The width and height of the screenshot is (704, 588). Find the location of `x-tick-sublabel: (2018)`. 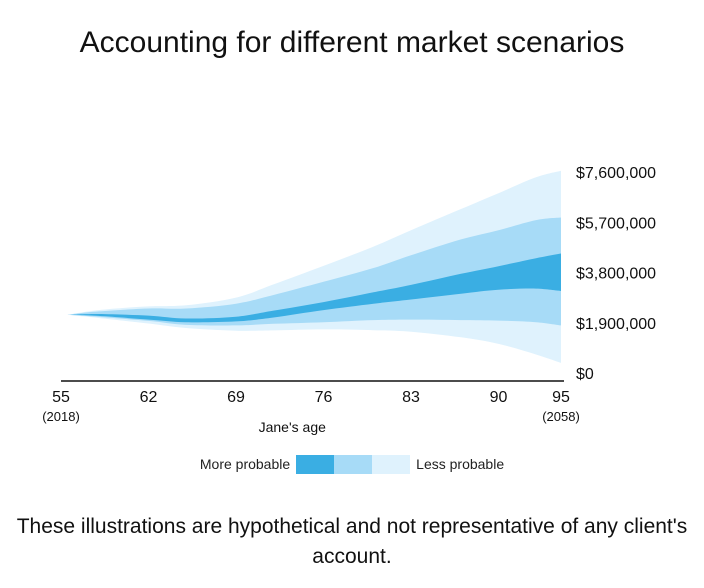

x-tick-sublabel: (2018) is located at coordinates (61, 416).